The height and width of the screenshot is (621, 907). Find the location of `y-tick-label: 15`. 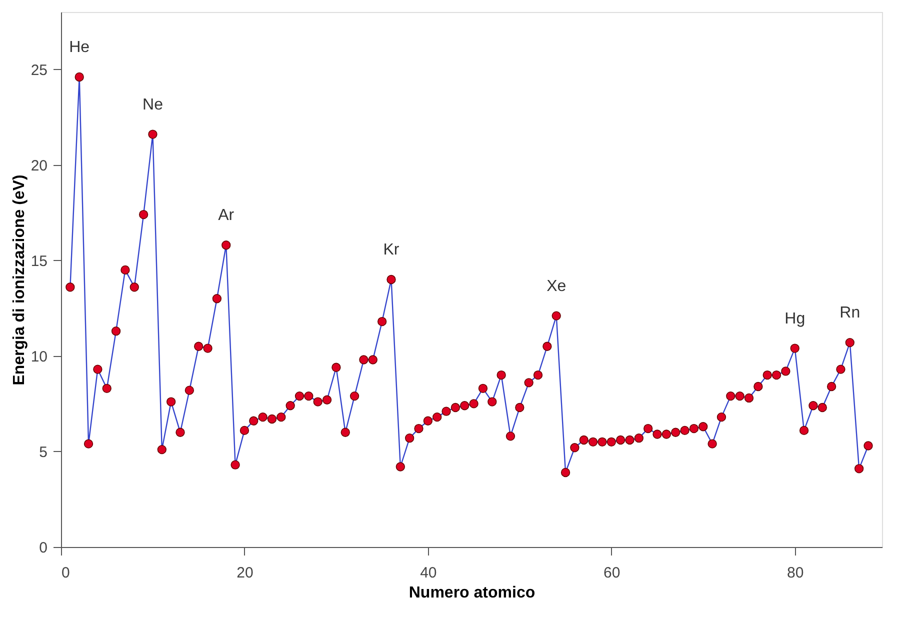

y-tick-label: 15 is located at coordinates (39, 261).